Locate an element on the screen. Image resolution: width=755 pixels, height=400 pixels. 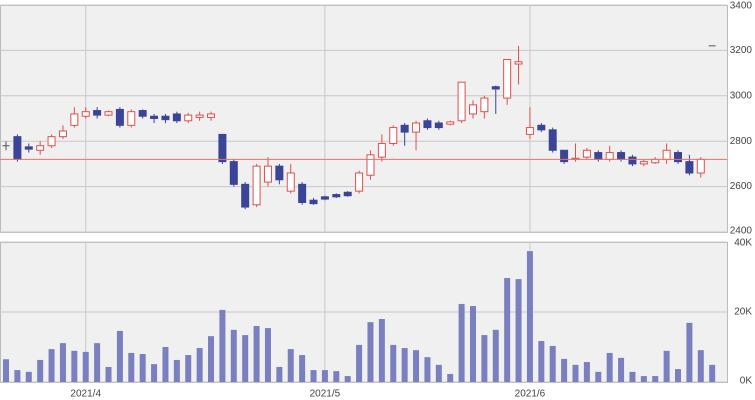
x-tick-label: 2021/6 is located at coordinates (530, 394).